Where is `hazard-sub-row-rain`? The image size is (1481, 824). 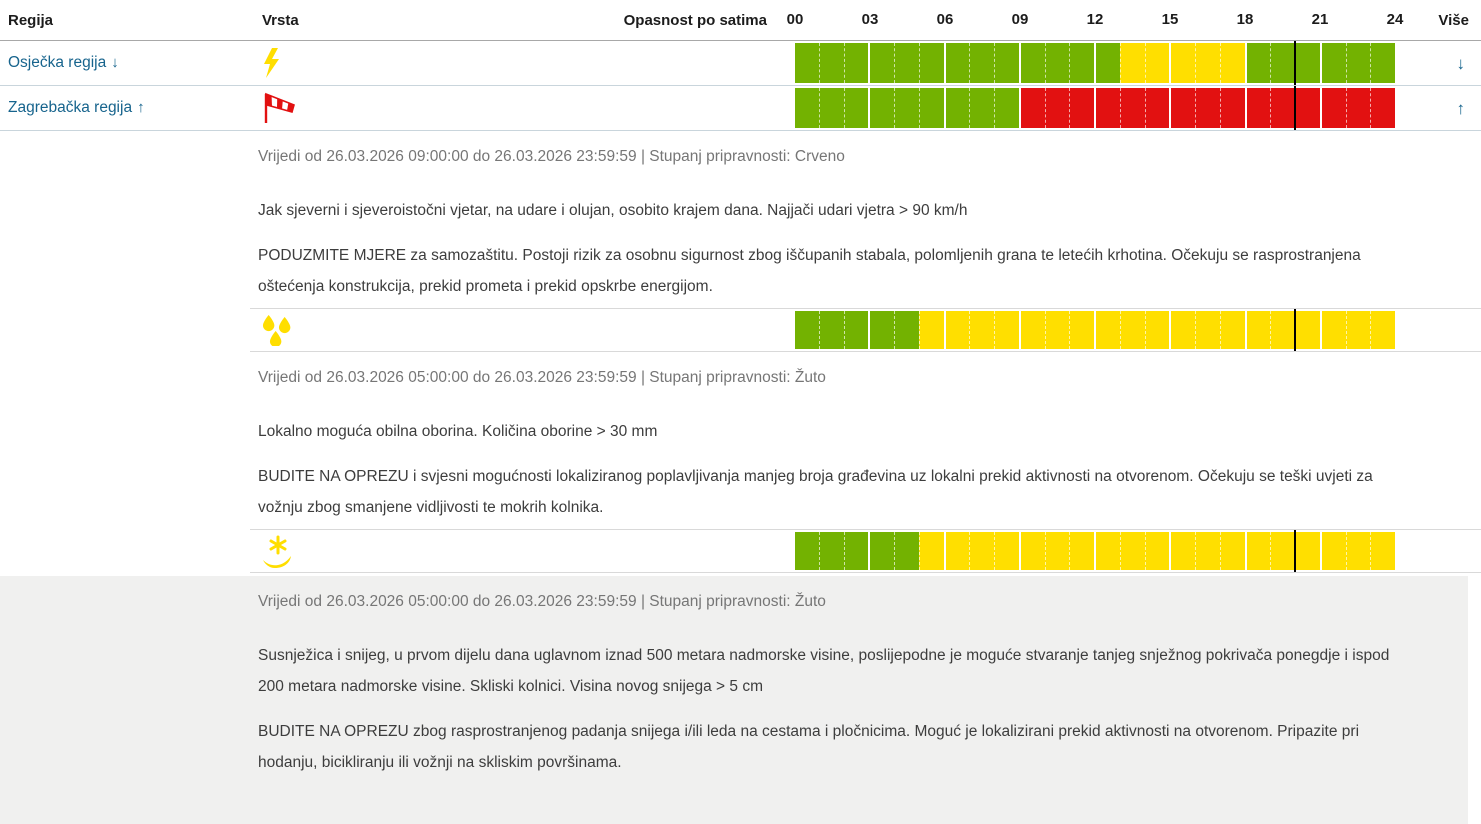
hazard-sub-row-rain is located at coordinates (865, 330).